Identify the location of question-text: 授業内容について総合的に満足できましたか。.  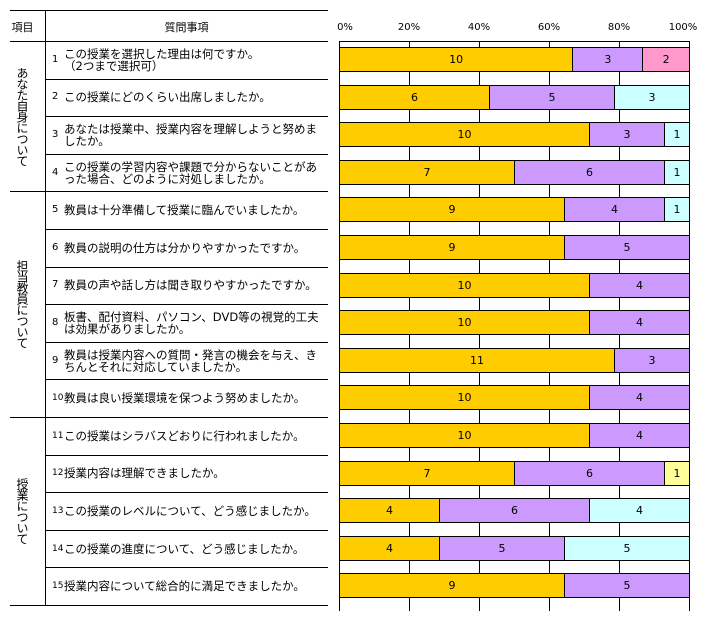
(184, 586).